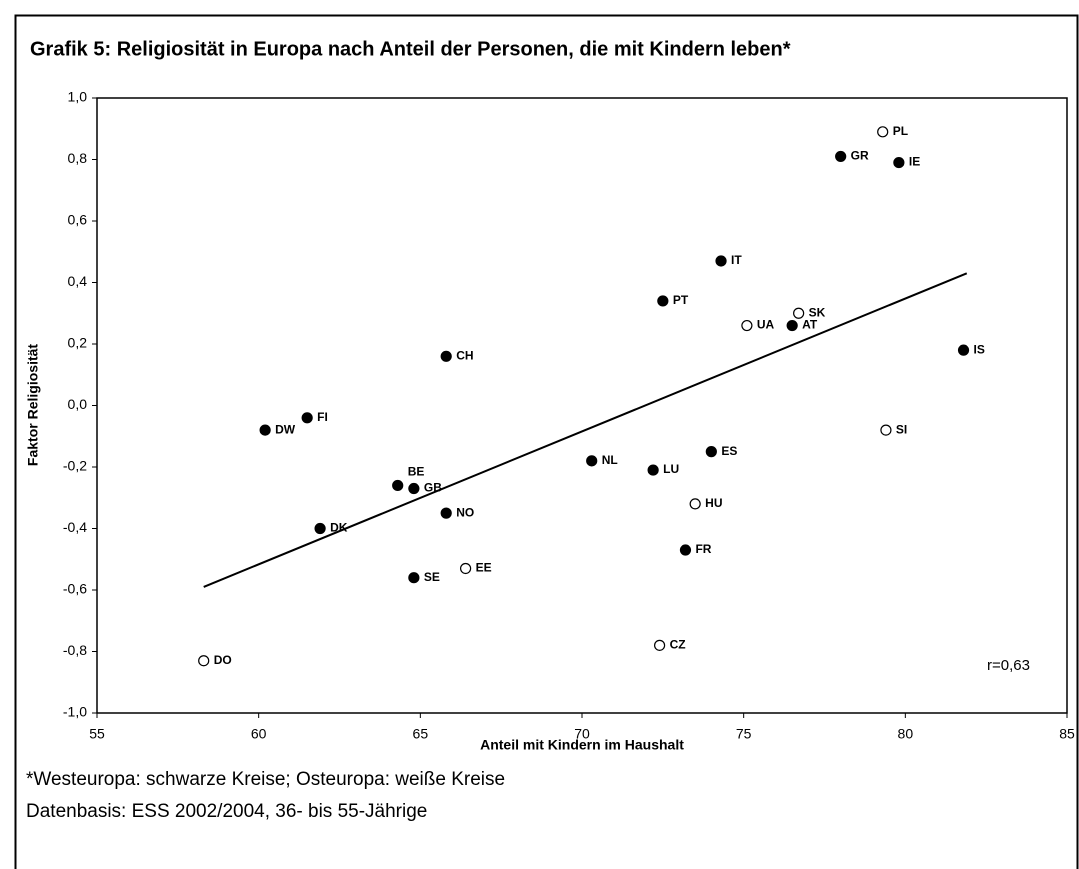  Describe the element at coordinates (78, 281) in the screenshot. I see `y-tick-label: 0,4` at that location.